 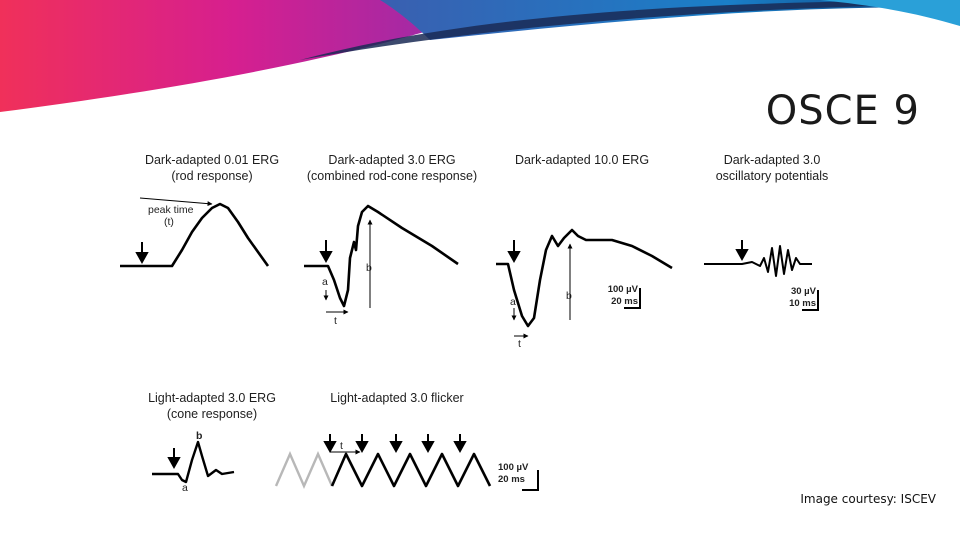 What do you see at coordinates (395, 444) in the screenshot?
I see `flicker-stimulus-arrows` at bounding box center [395, 444].